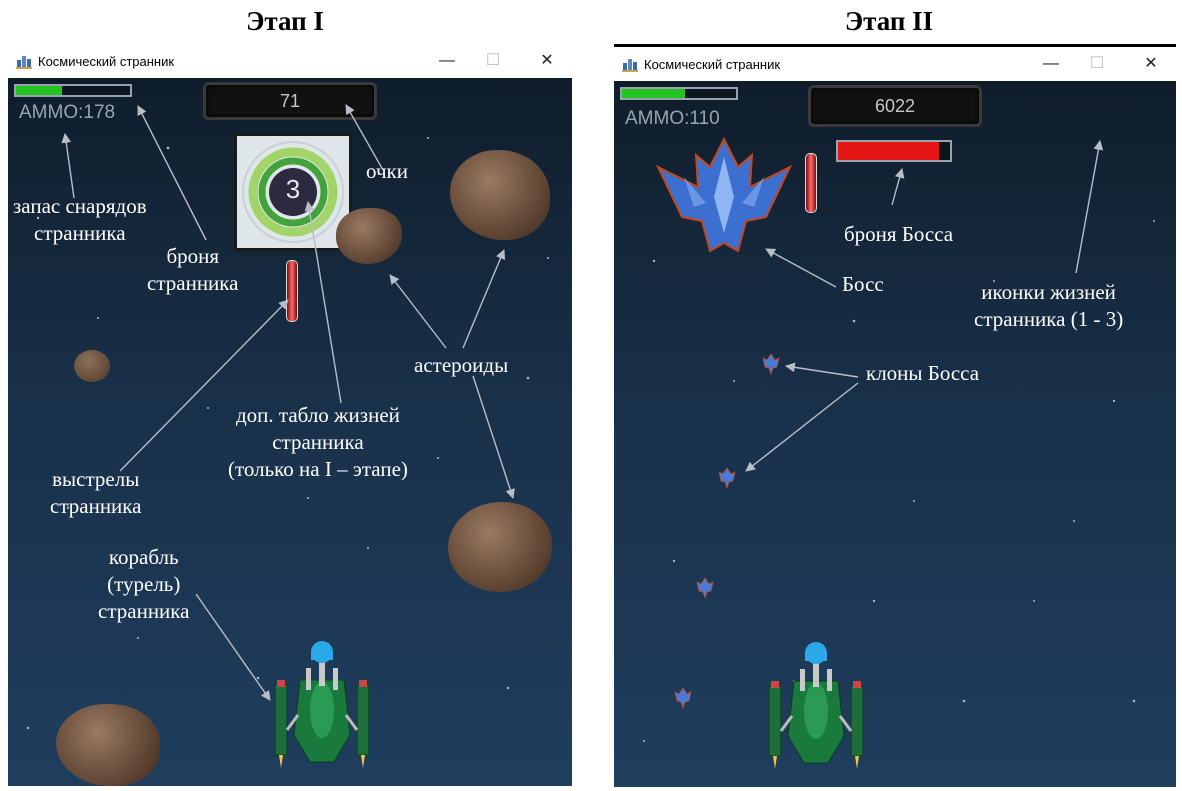 Image resolution: width=1182 pixels, height=791 pixels. I want to click on annotation-lives-icons: иконки жизней странника (1 - 3), so click(1049, 305).